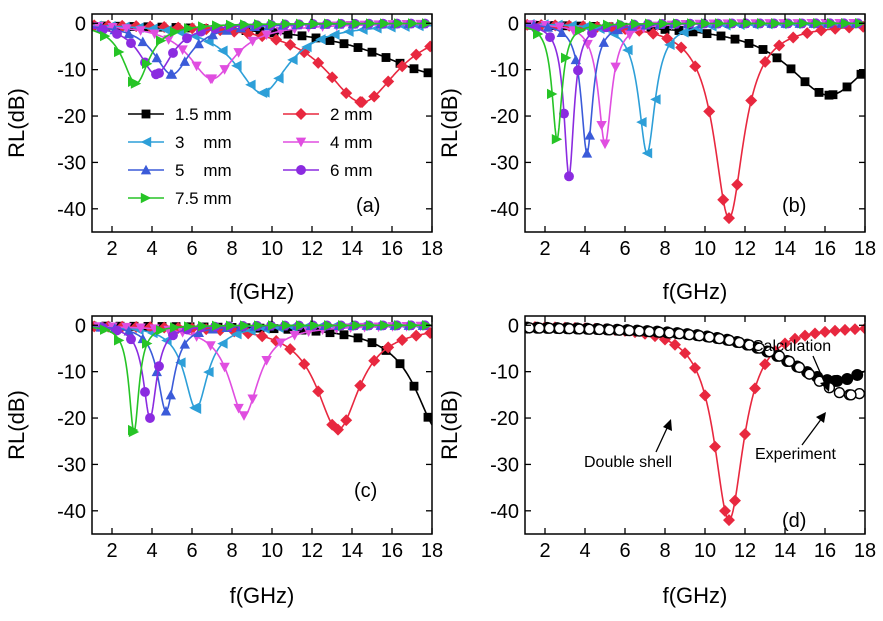 The image size is (883, 621). I want to click on annotation-double-shell: Double shell, so click(628, 445).